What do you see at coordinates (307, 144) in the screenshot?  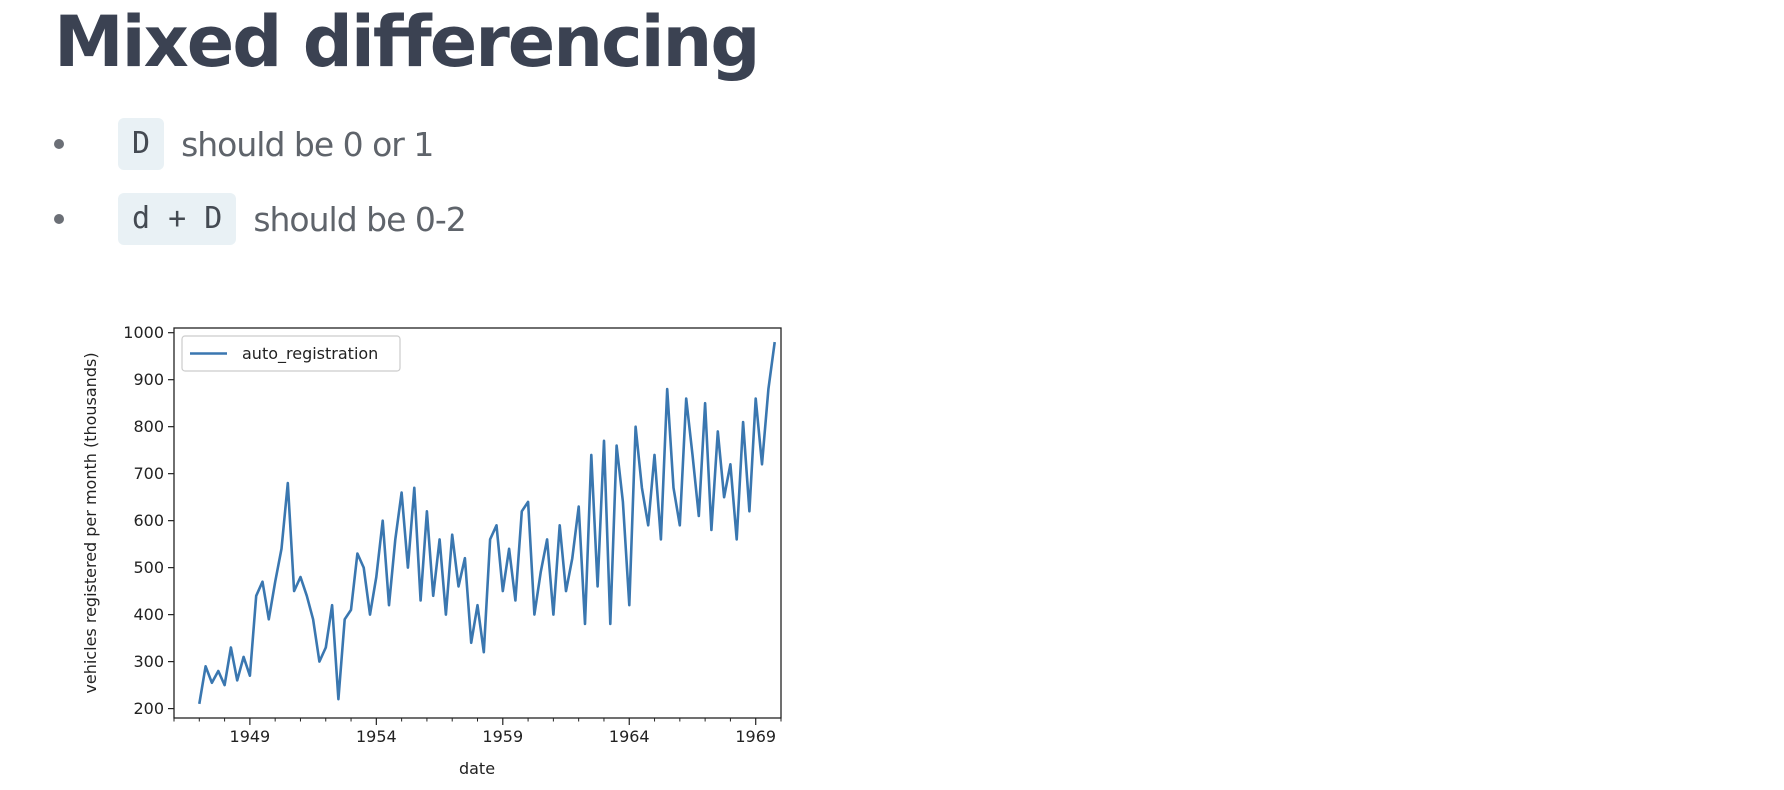 I see `bullet-text: should be 0 or 1` at bounding box center [307, 144].